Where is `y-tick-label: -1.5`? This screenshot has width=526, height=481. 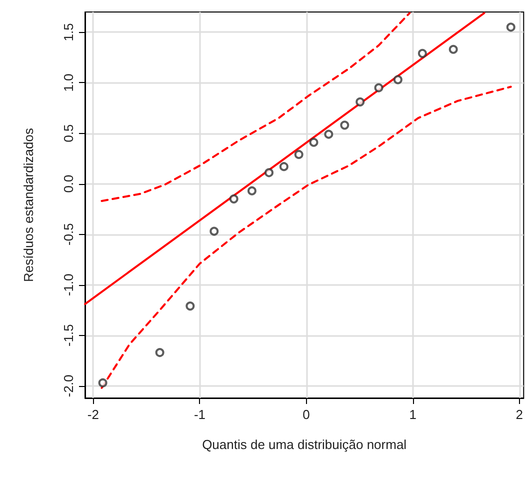 y-tick-label: -1.5 is located at coordinates (68, 335).